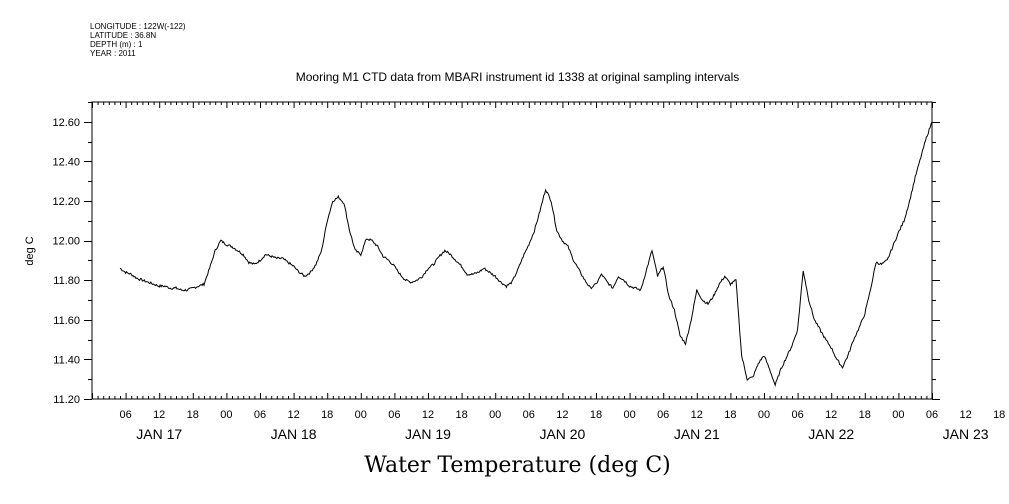 This screenshot has width=1009, height=504. What do you see at coordinates (66, 321) in the screenshot?
I see `y-tick-label: 11.60` at bounding box center [66, 321].